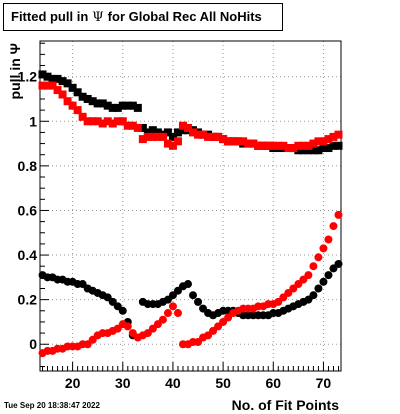 The height and width of the screenshot is (414, 400). Describe the element at coordinates (15, 71) in the screenshot. I see `y-axis-title: pull in Ψ` at that location.